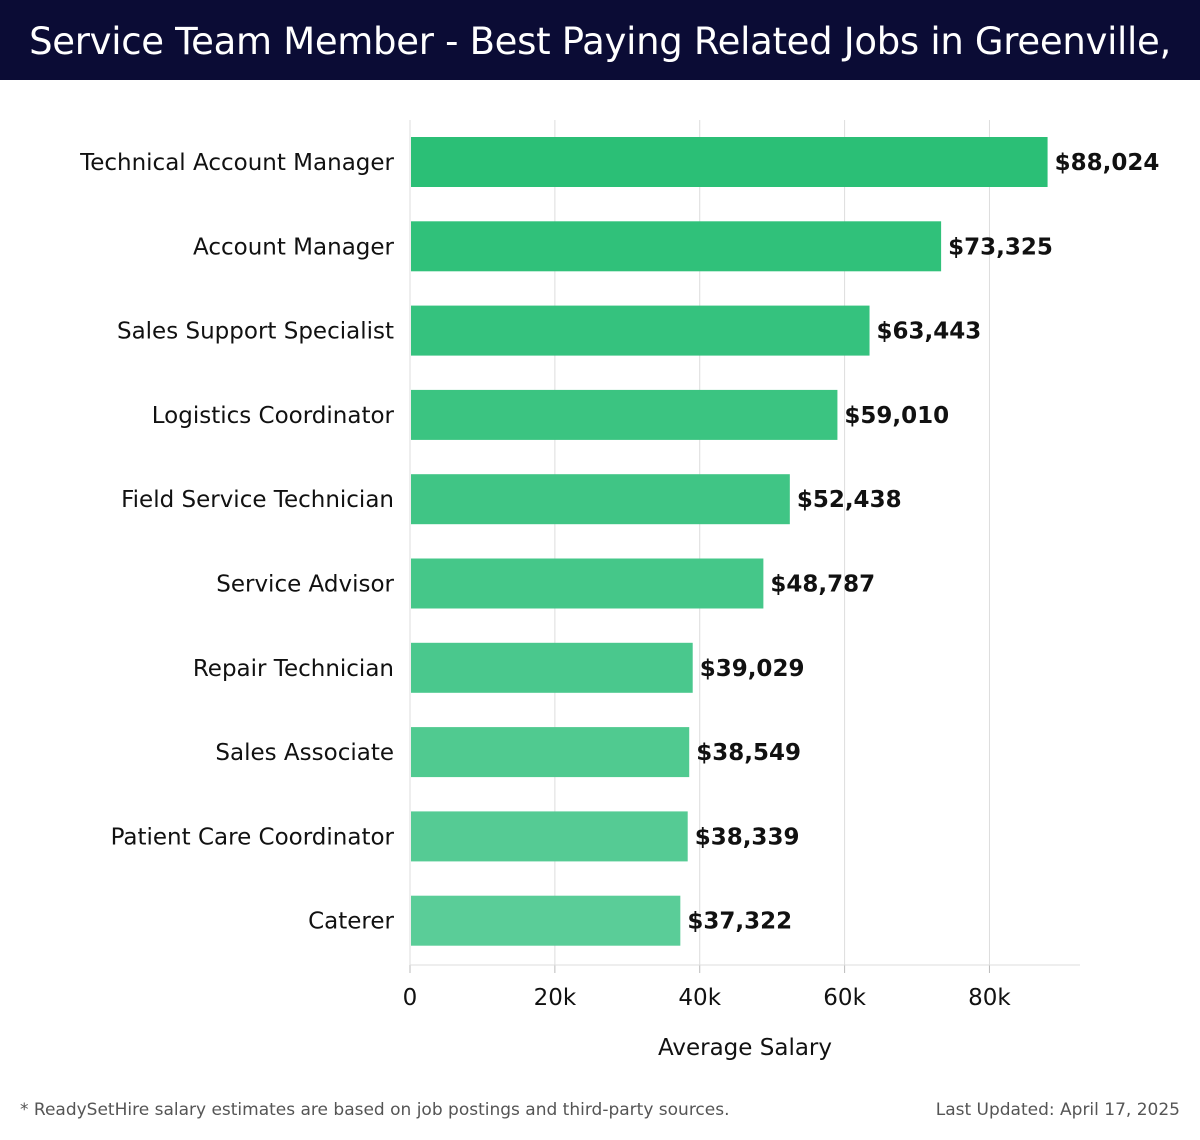 This screenshot has height=1140, width=1200. I want to click on value-label: $52,438, so click(849, 500).